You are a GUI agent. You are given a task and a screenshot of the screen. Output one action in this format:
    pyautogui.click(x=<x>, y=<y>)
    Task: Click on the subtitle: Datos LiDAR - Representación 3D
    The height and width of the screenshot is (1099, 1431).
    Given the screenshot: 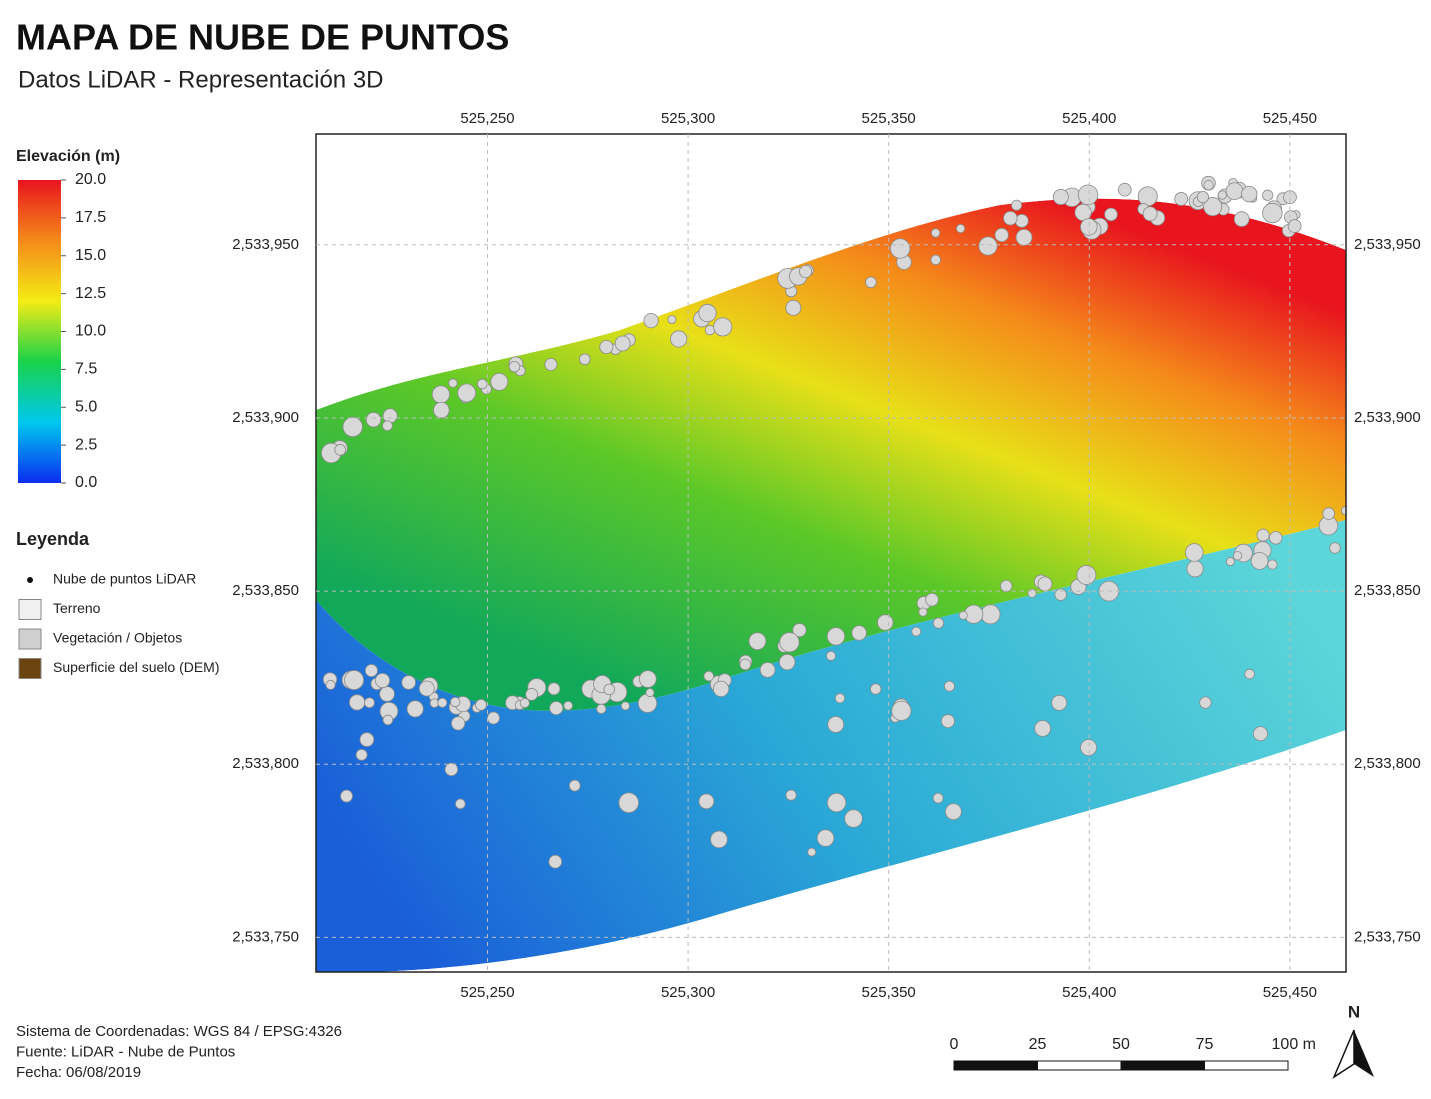 What is the action you would take?
    pyautogui.click(x=201, y=79)
    